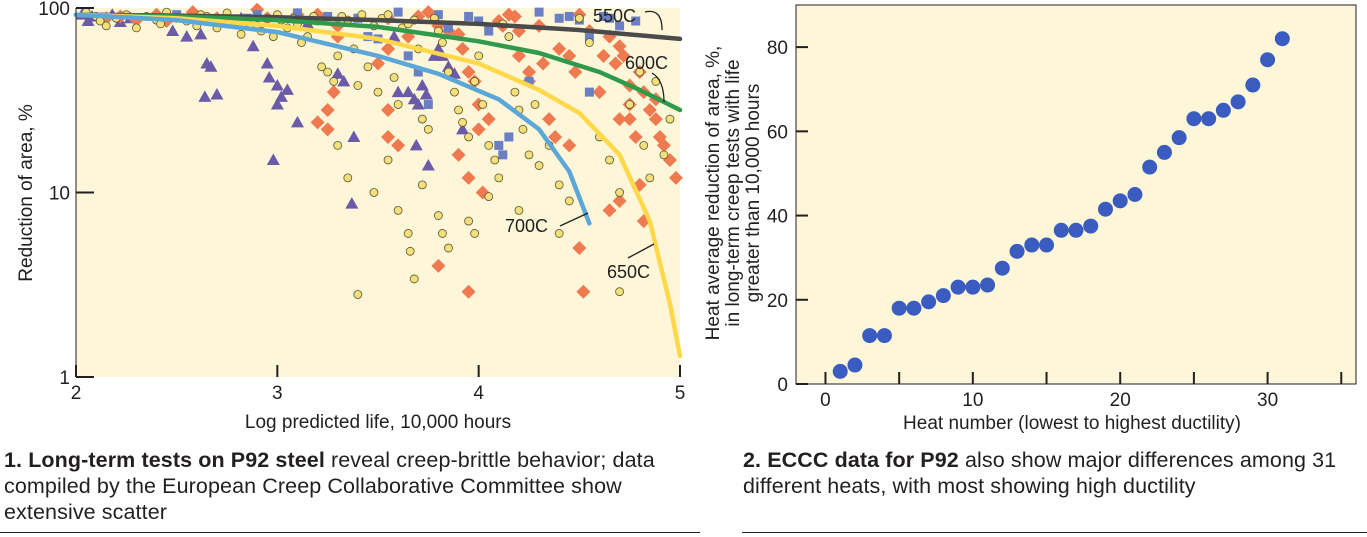 Image resolution: width=1367 pixels, height=537 pixels. Describe the element at coordinates (825, 400) in the screenshot. I see `x-tick-label: 0` at that location.